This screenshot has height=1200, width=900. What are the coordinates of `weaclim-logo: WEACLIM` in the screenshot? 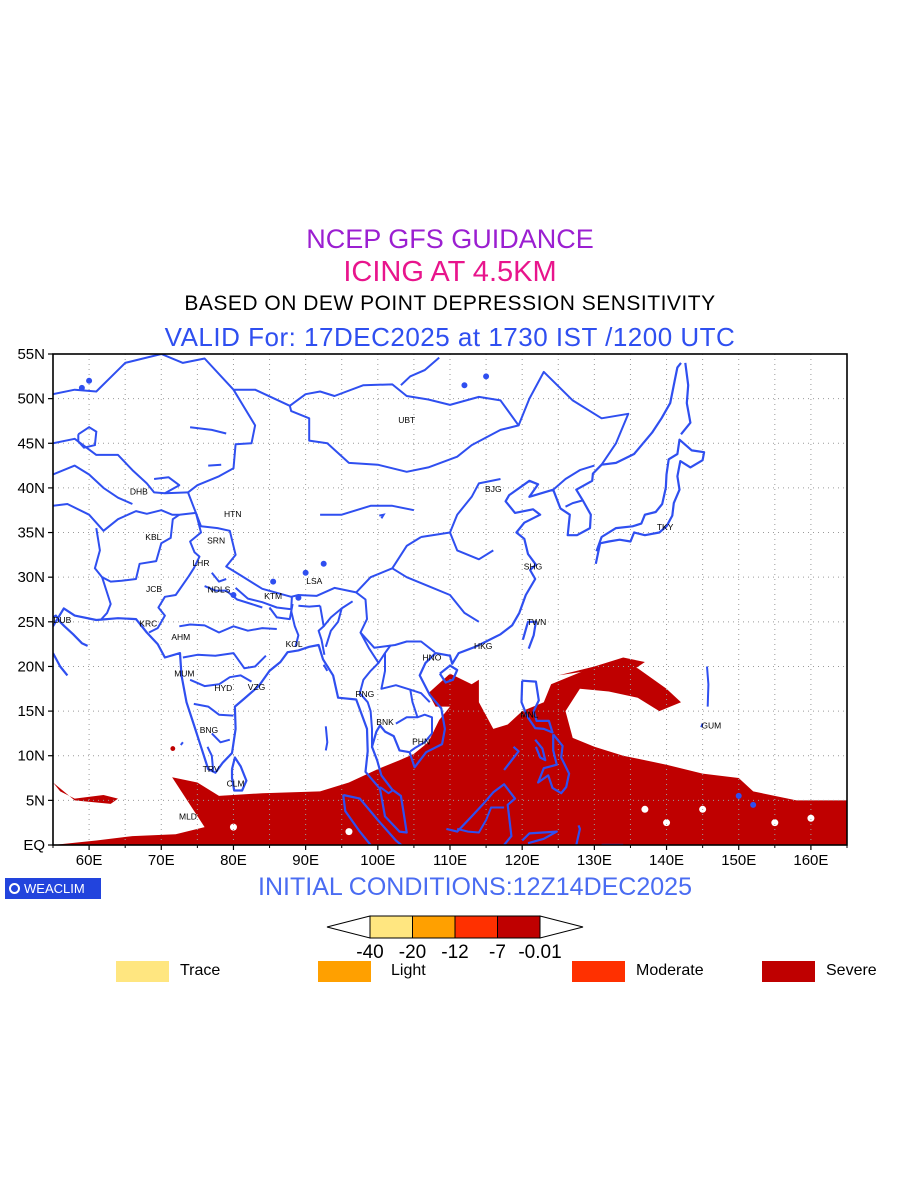 It's located at (53, 888).